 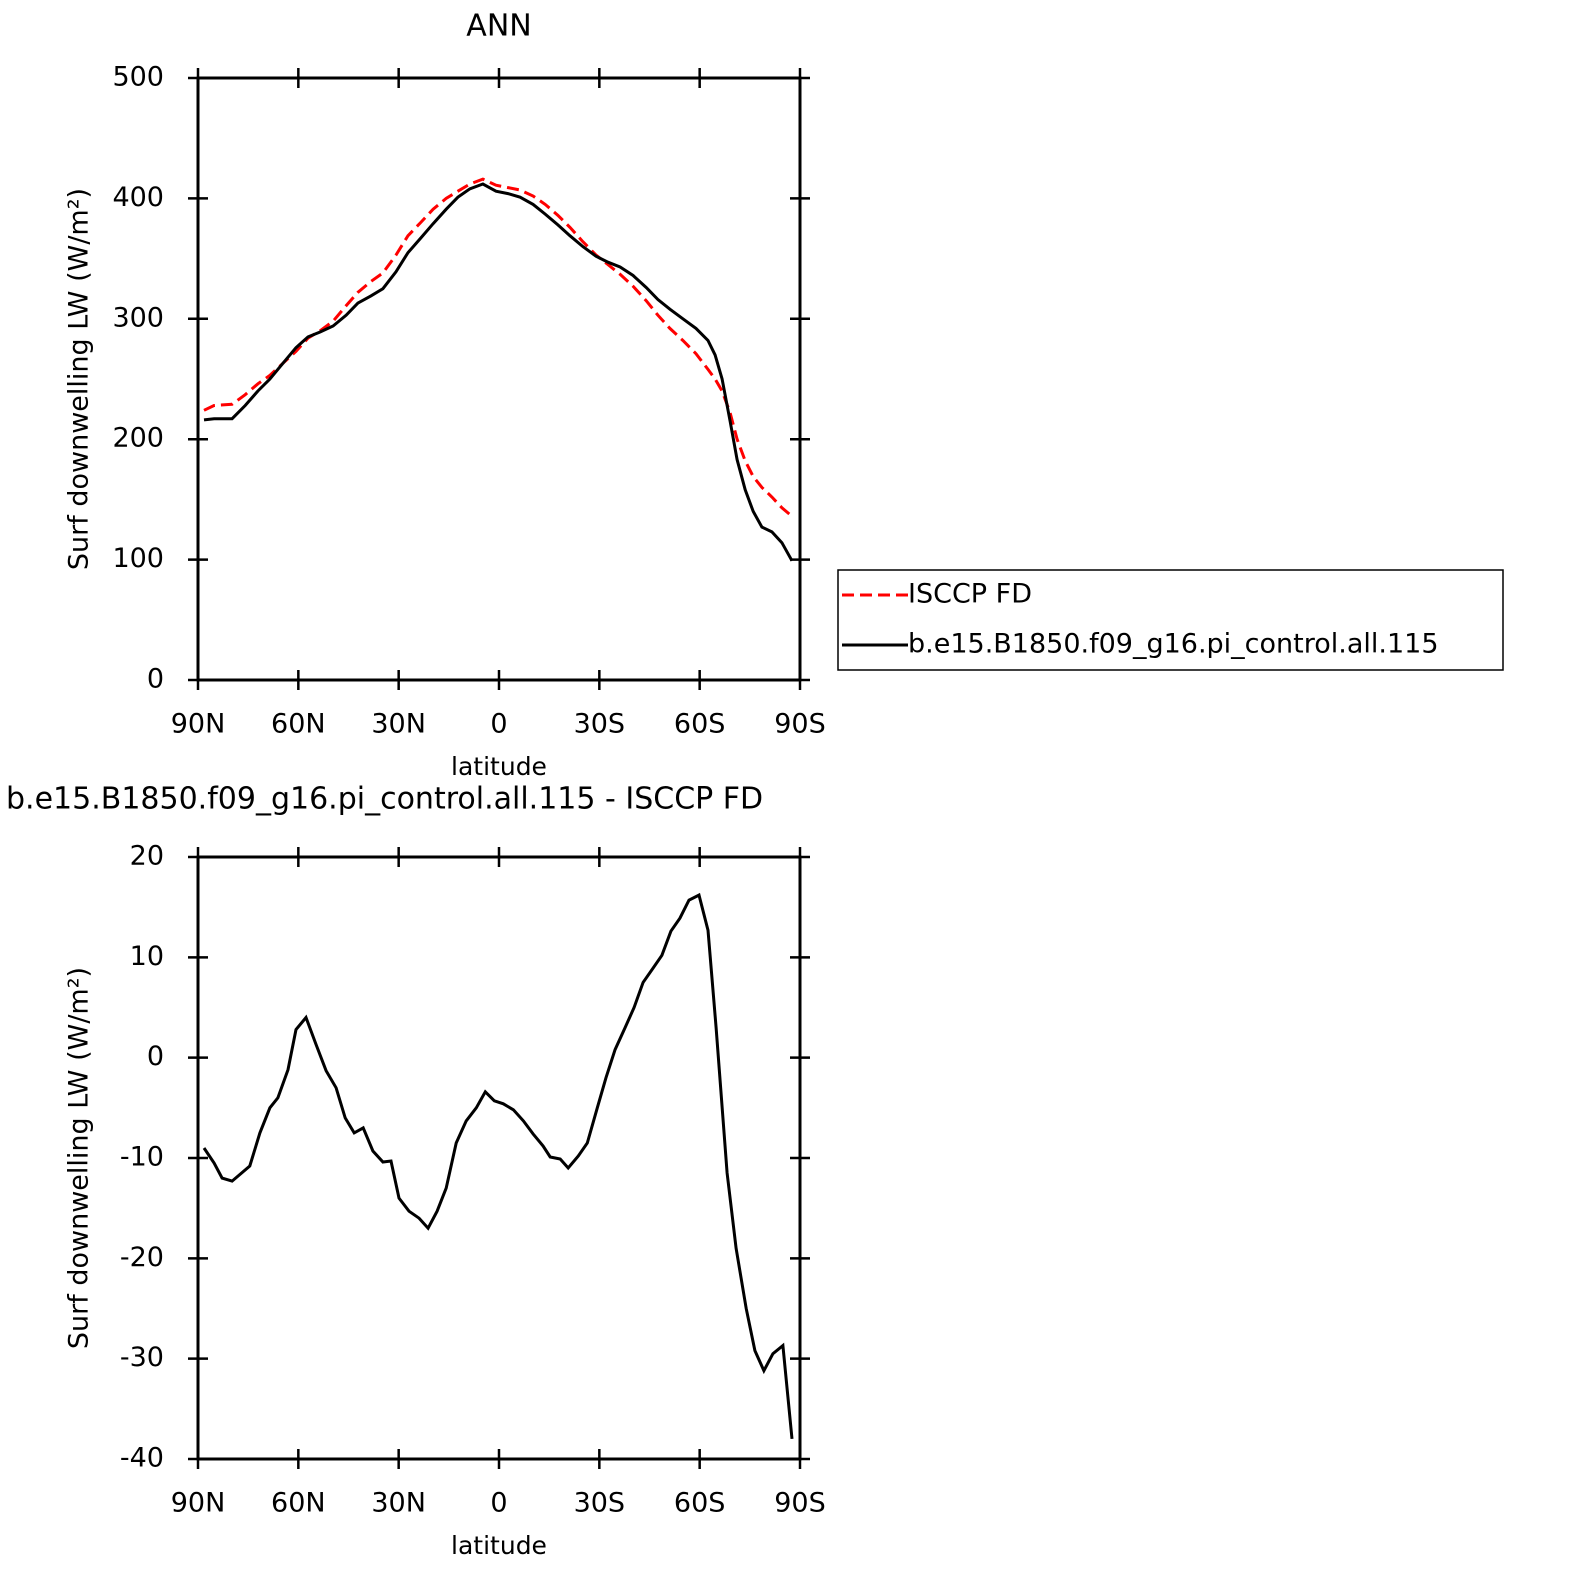 What do you see at coordinates (138, 197) in the screenshot?
I see `y-tick-label: 400` at bounding box center [138, 197].